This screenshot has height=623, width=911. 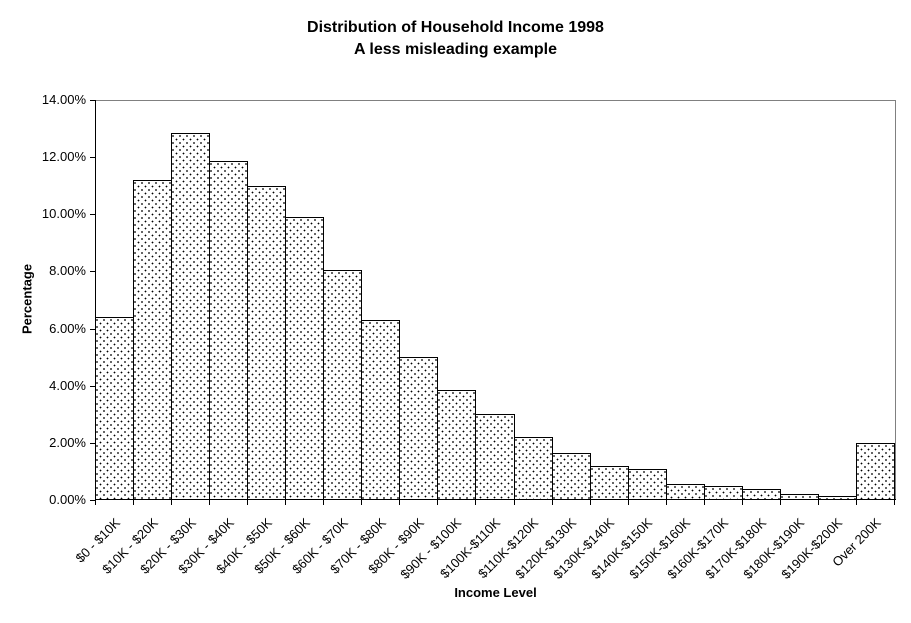 I want to click on y-tick-label: 4.00%, so click(x=67, y=385).